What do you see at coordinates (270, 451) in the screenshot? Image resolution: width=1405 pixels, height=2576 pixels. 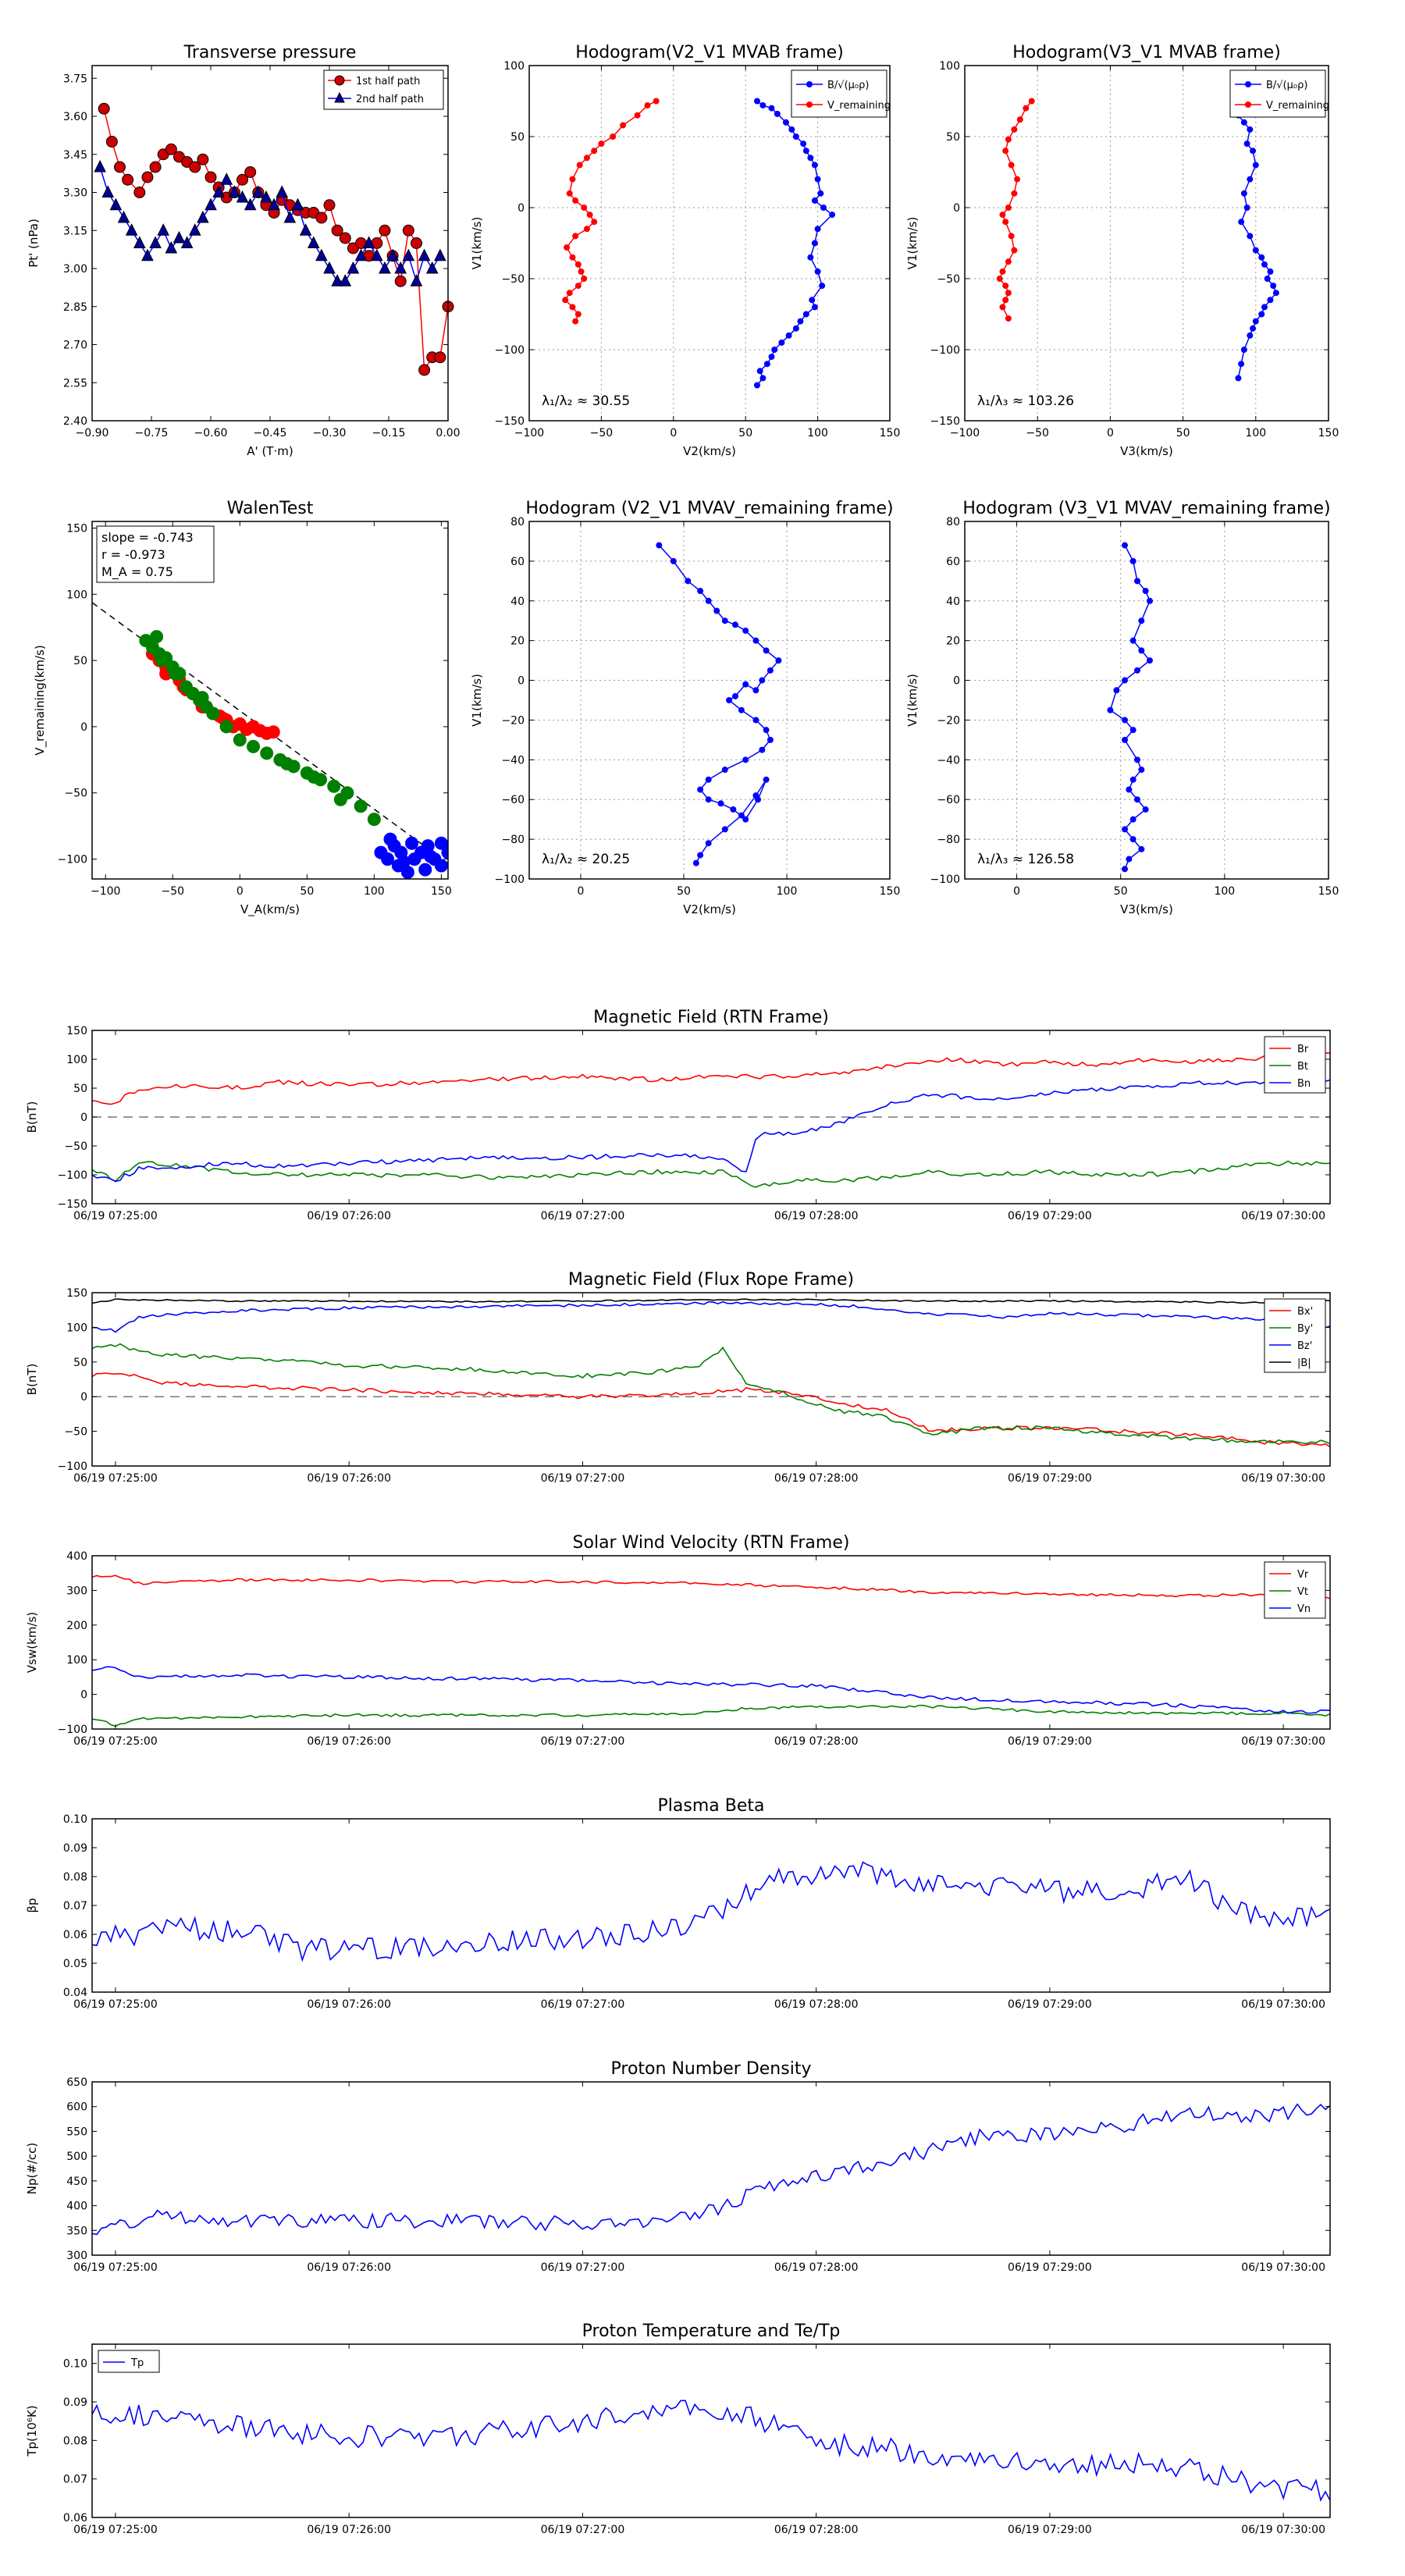 I see `x-axis-label: A' (T·m)` at bounding box center [270, 451].